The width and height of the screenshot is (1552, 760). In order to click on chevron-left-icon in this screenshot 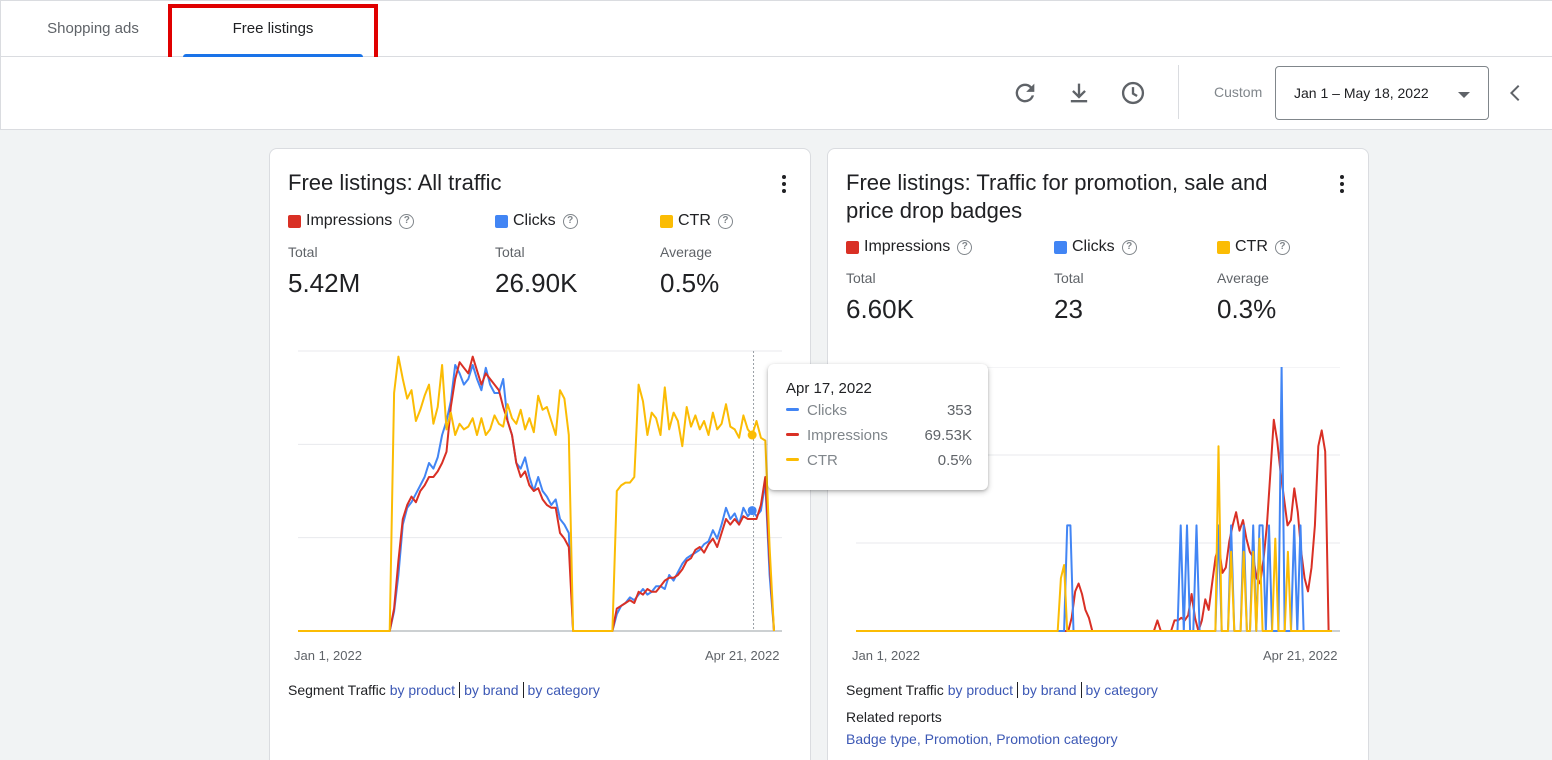, I will do `click(1516, 93)`.